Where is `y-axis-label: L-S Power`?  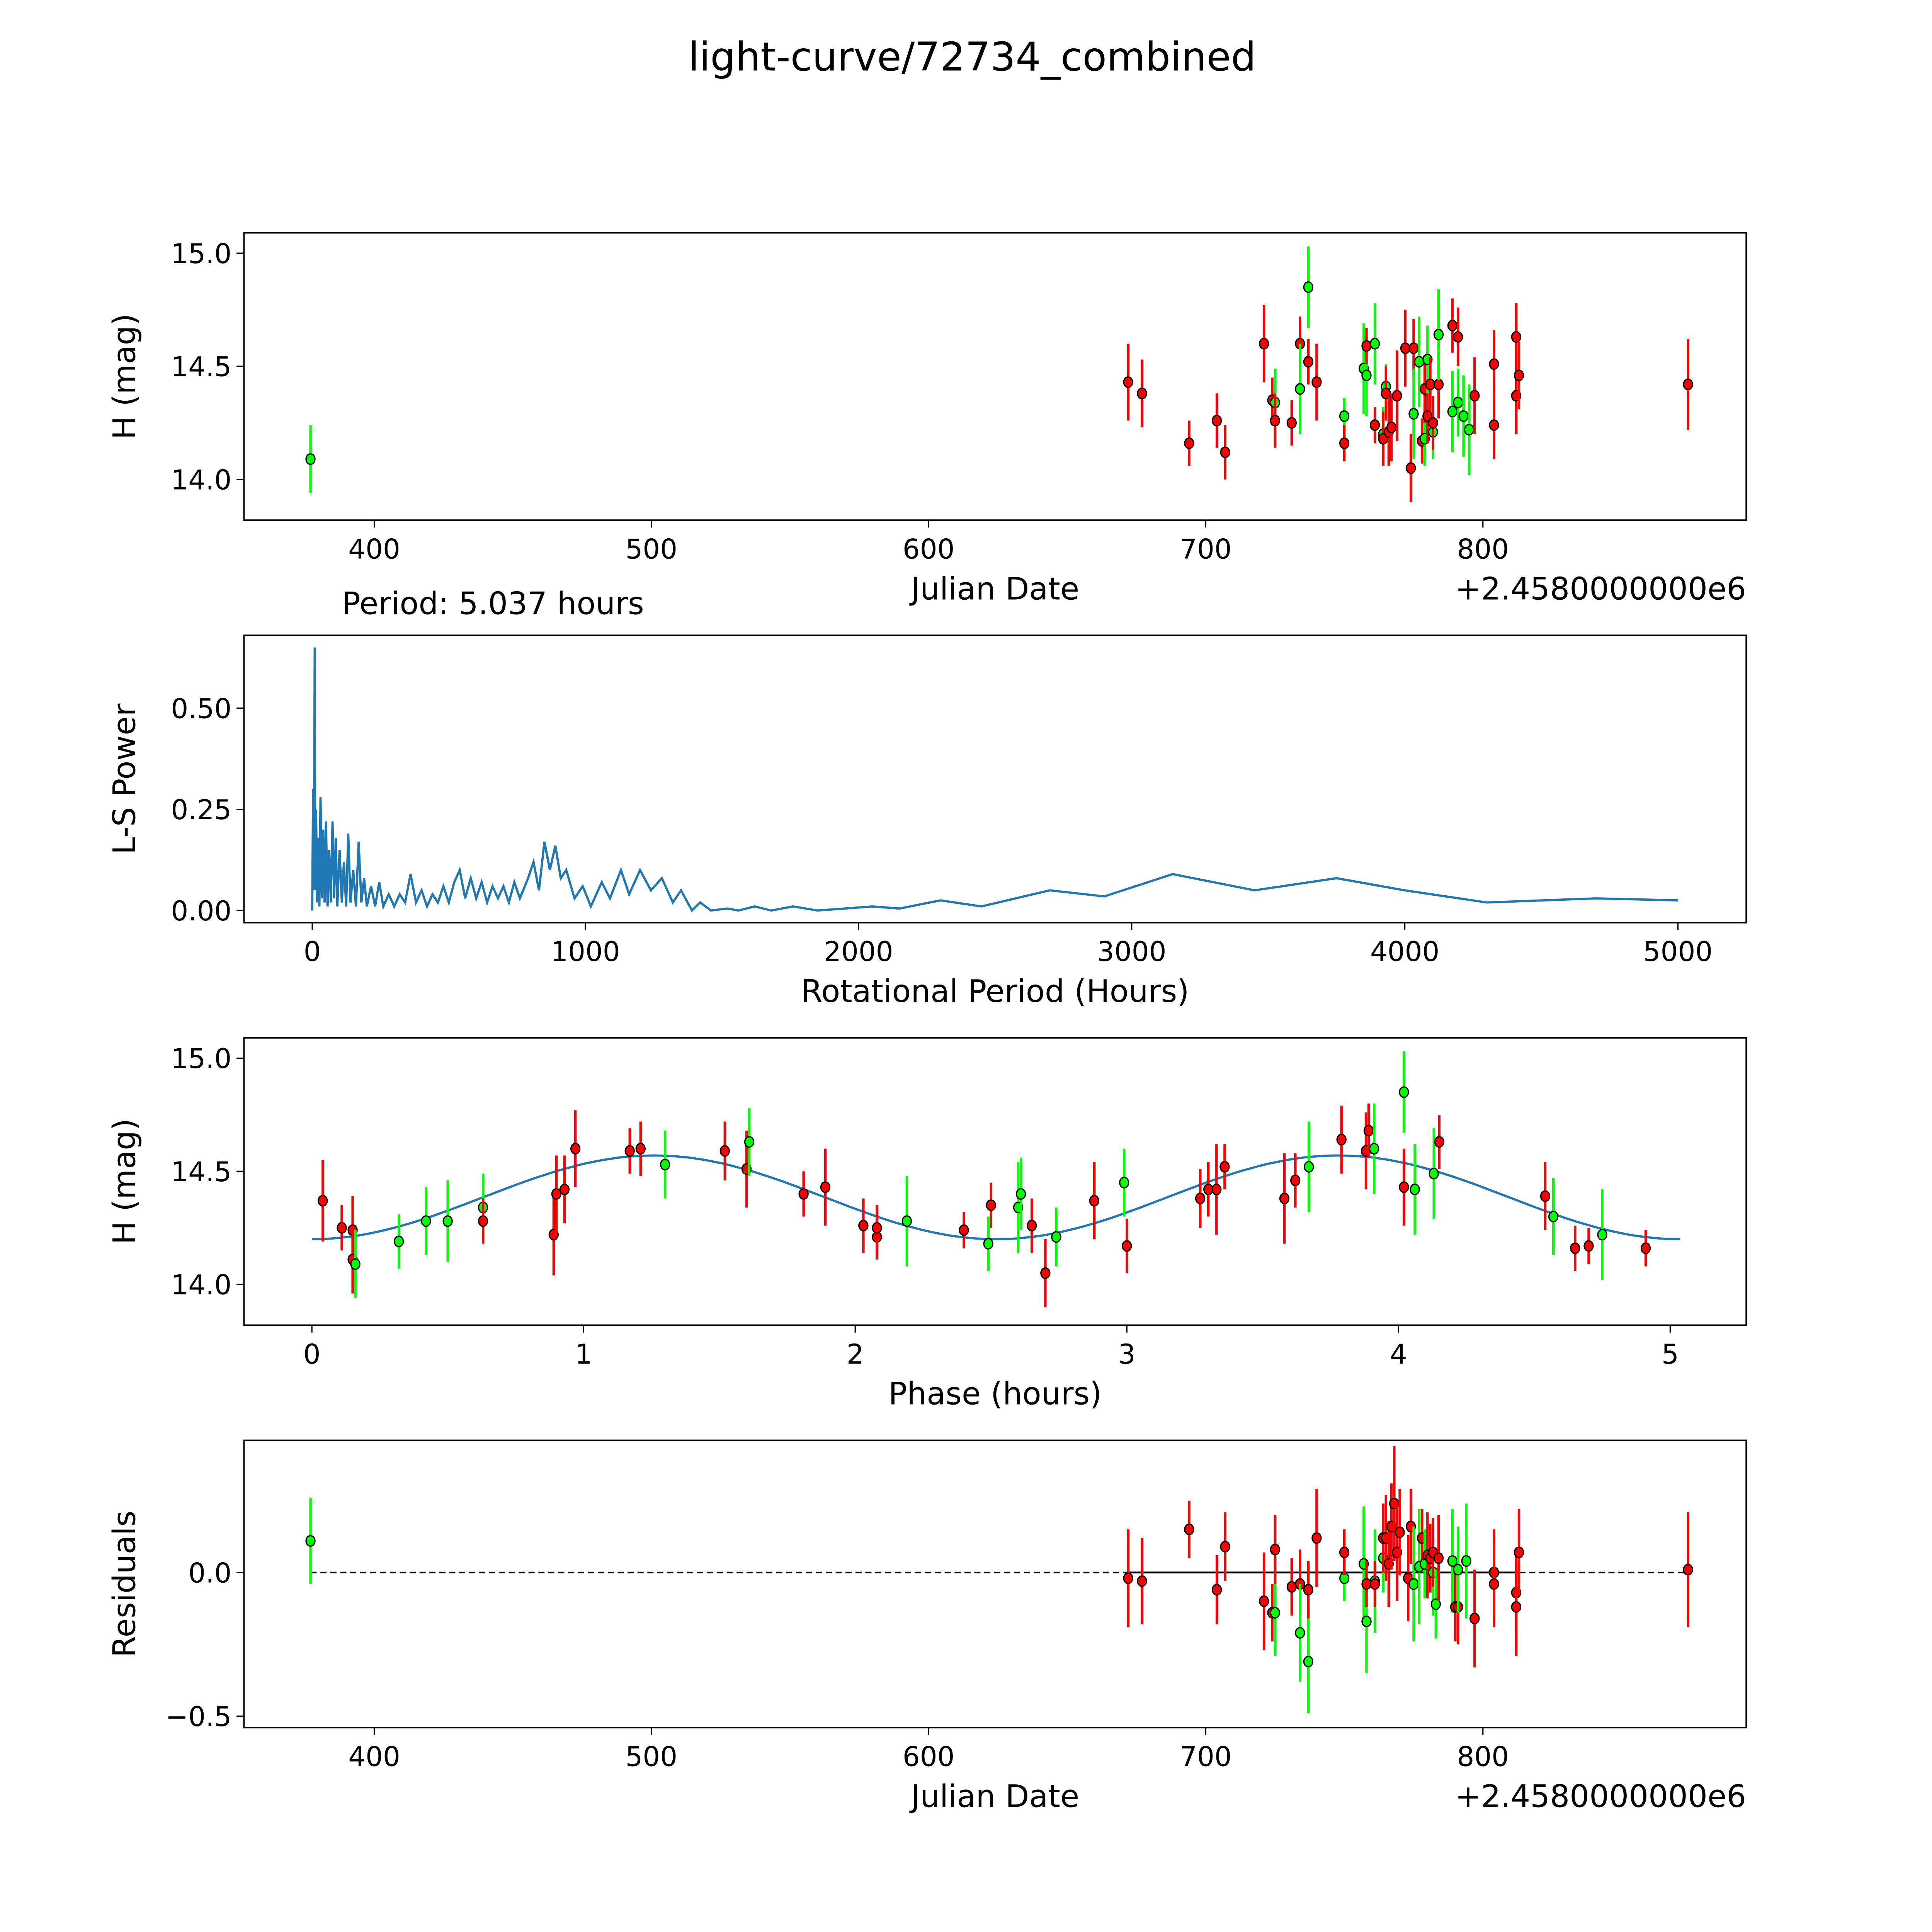 y-axis-label: L-S Power is located at coordinates (124, 780).